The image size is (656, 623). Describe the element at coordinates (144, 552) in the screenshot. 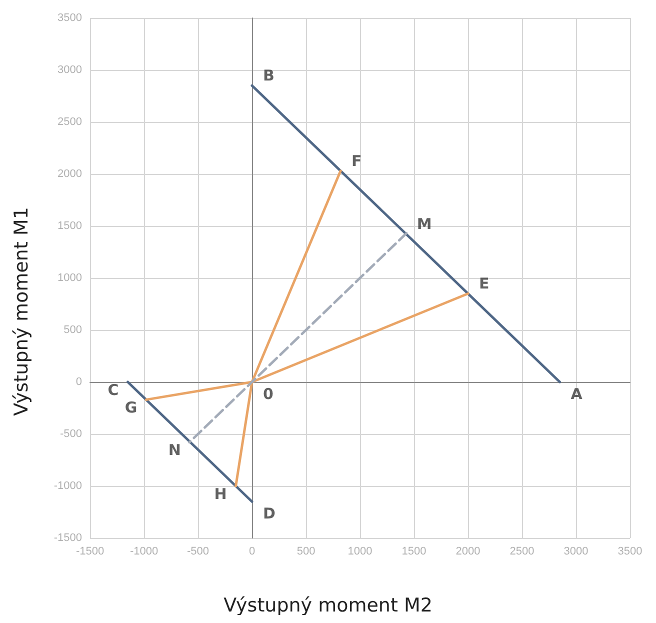

I see `x-tick-label: -1000` at that location.